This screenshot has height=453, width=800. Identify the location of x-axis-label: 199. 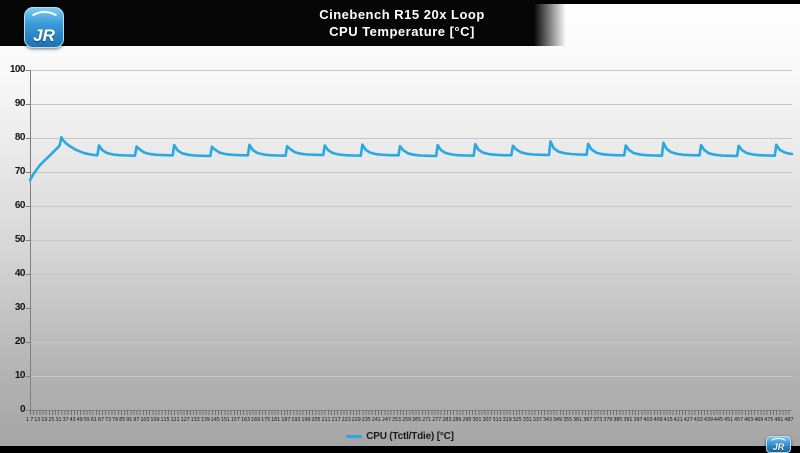
(306, 420).